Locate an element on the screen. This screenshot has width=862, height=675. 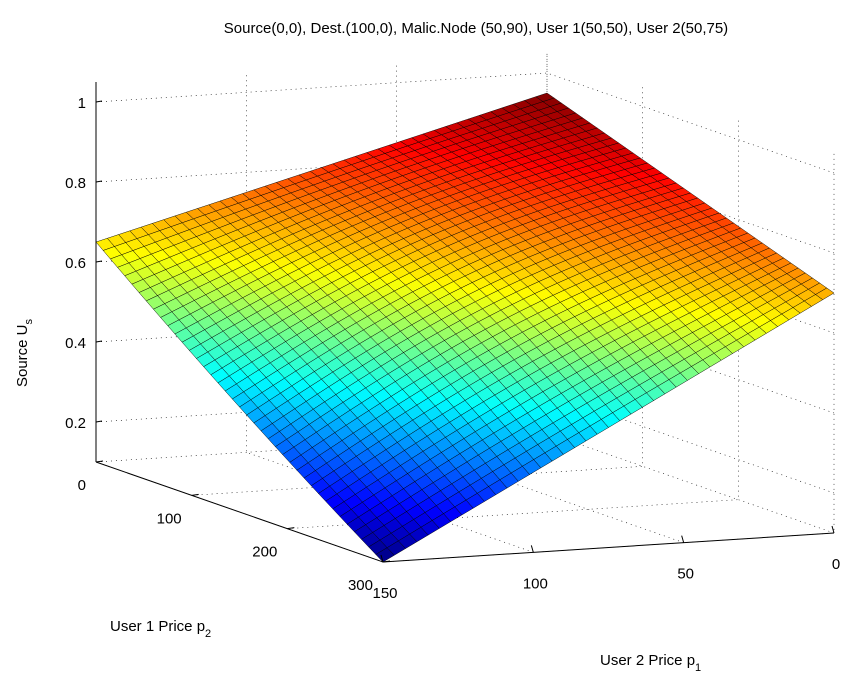
y-tick-label: 200 is located at coordinates (264, 552).